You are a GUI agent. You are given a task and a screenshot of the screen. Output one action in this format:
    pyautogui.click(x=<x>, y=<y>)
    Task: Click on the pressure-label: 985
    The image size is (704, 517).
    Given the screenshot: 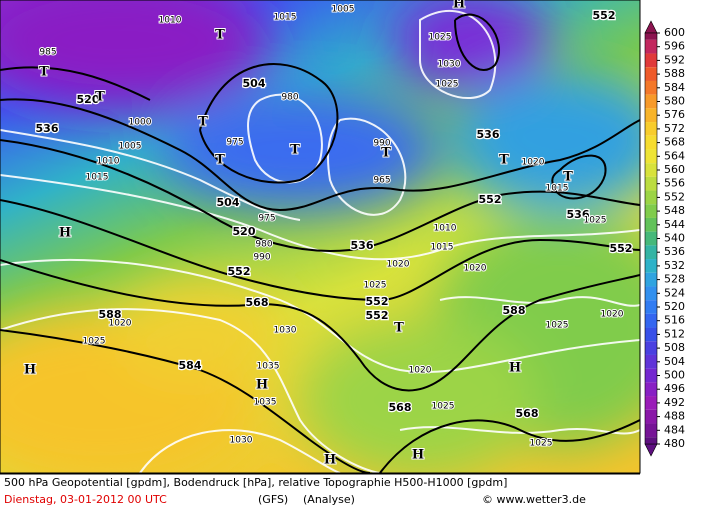 What is the action you would take?
    pyautogui.click(x=47, y=53)
    